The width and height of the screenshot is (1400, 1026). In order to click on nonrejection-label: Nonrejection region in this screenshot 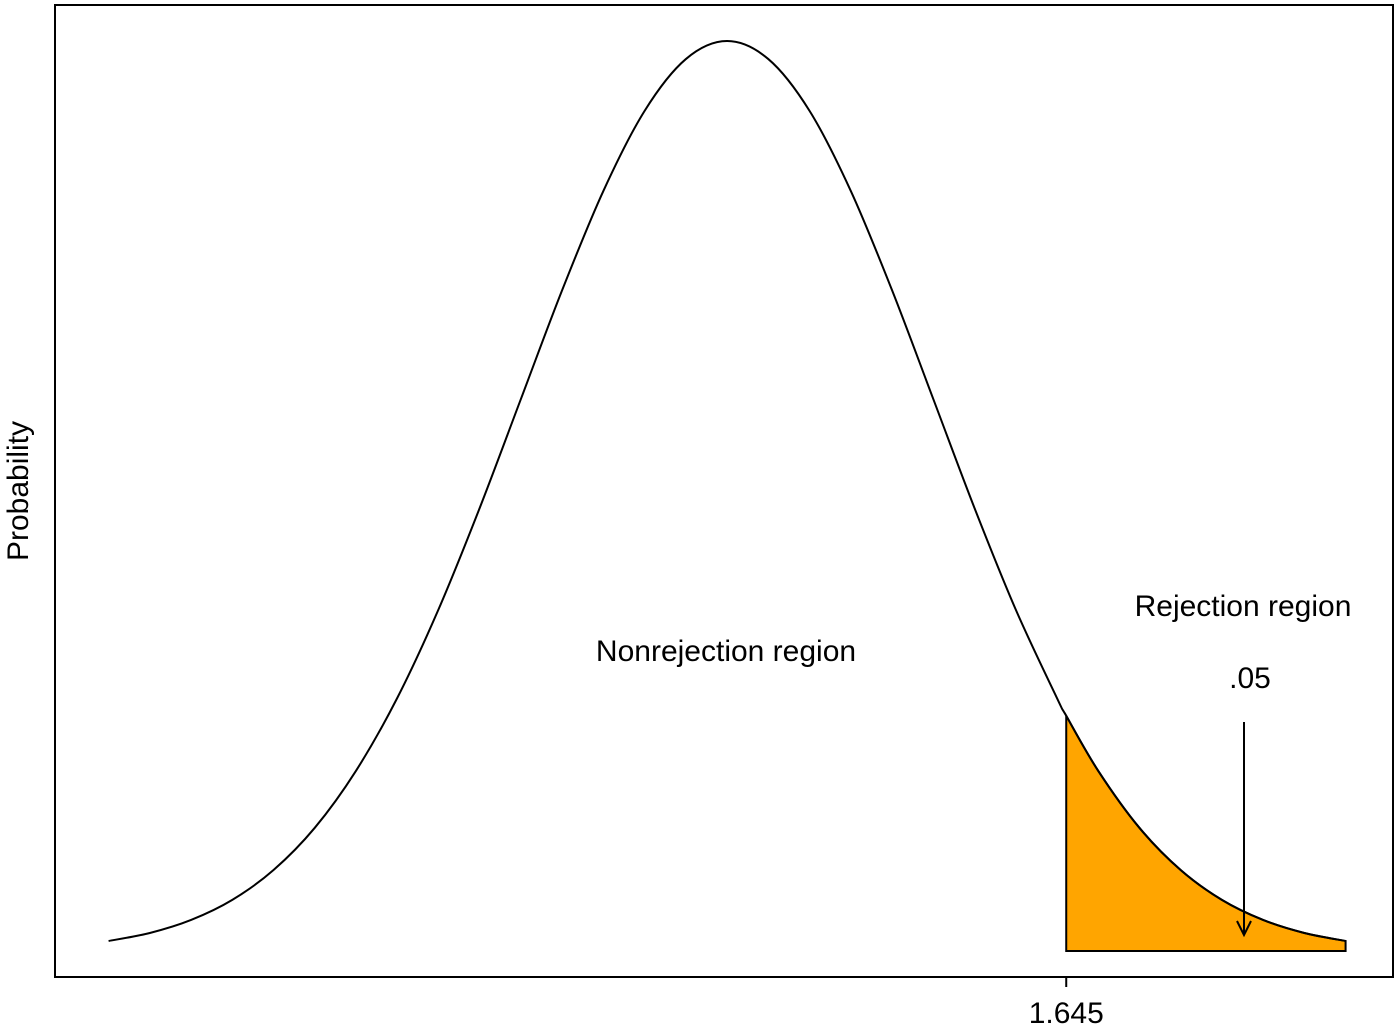, I will do `click(726, 651)`.